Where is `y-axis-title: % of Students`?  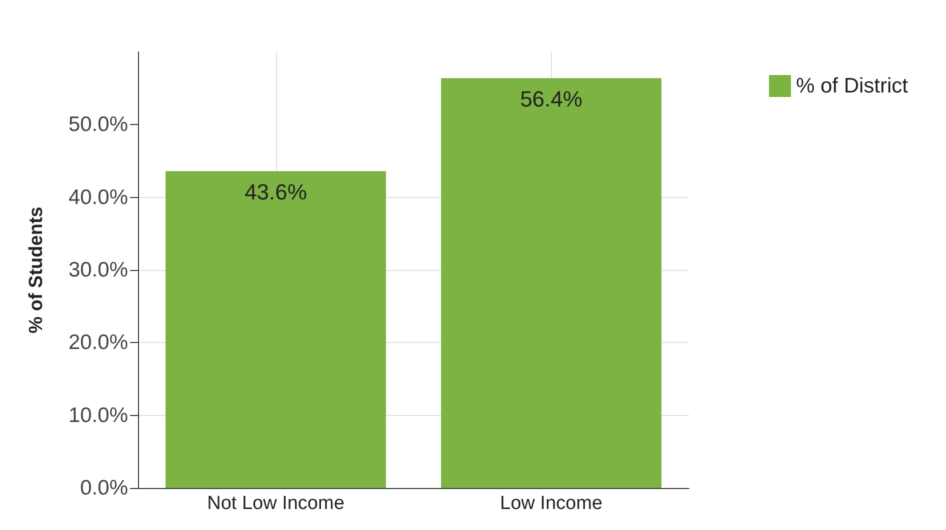 y-axis-title: % of Students is located at coordinates (36, 270).